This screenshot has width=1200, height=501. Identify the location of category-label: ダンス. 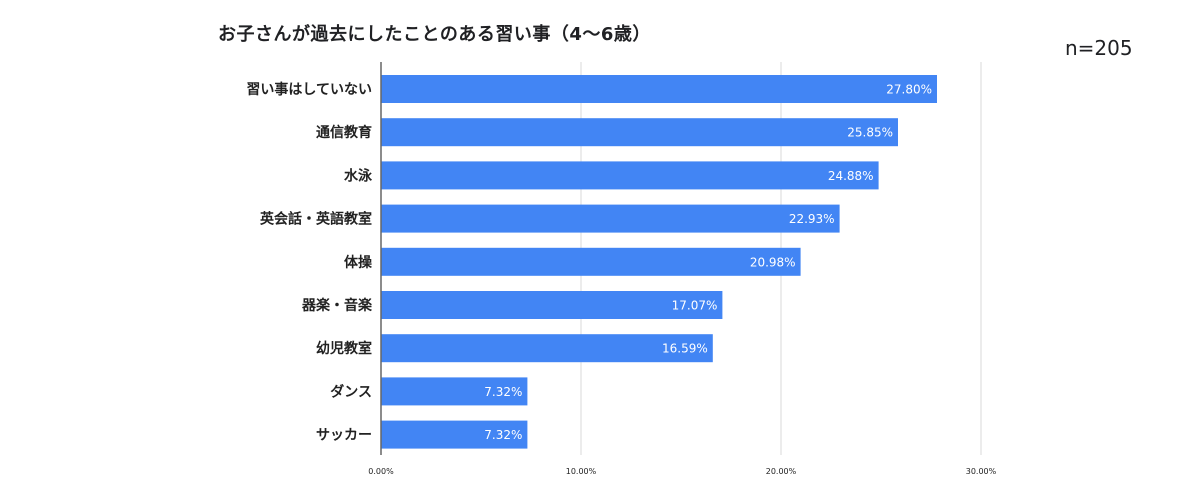
(351, 391).